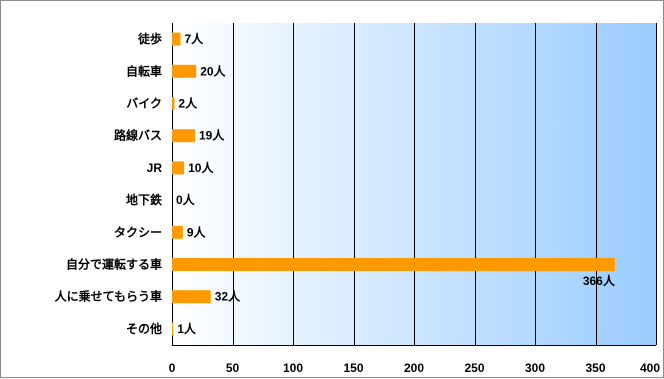  What do you see at coordinates (293, 368) in the screenshot?
I see `x-tick-label-2: 100` at bounding box center [293, 368].